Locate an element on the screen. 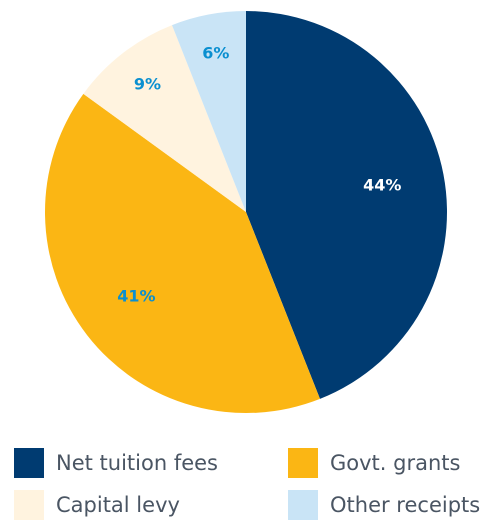 The image size is (501, 522). legend-item-capital-levy: Capital levy is located at coordinates (97, 505).